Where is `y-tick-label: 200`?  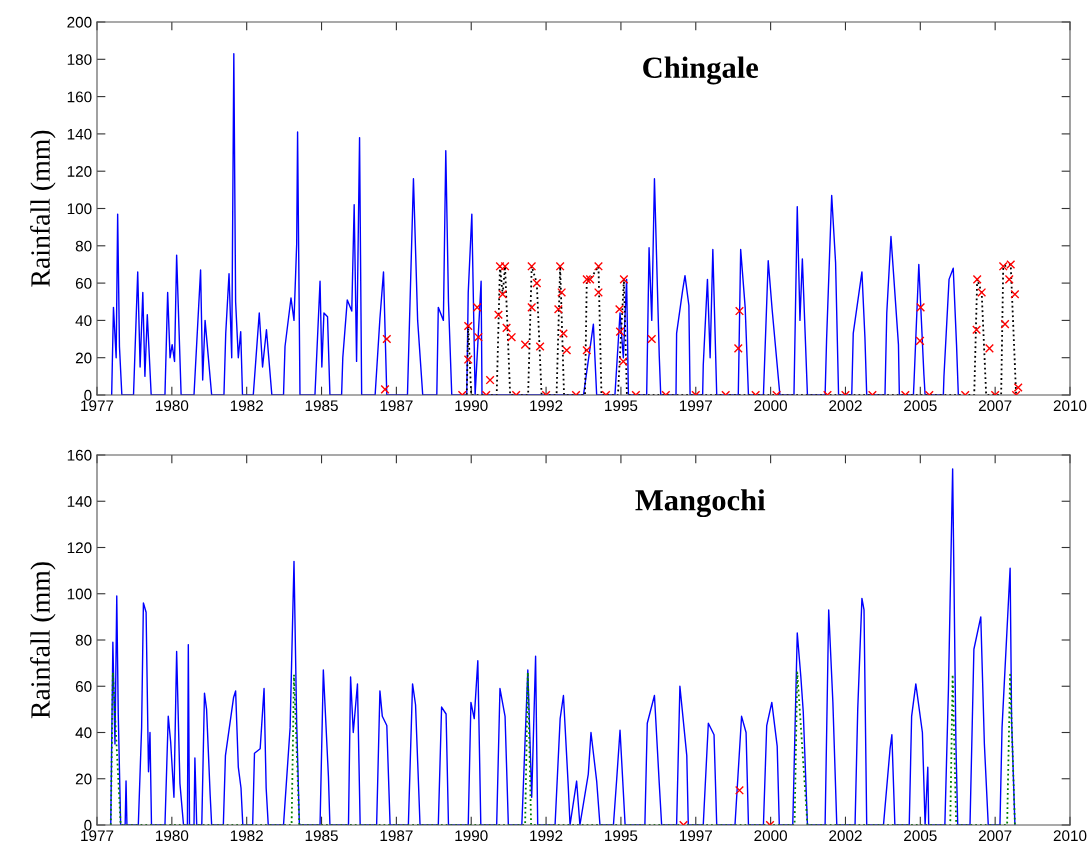
y-tick-label: 200 is located at coordinates (79, 22).